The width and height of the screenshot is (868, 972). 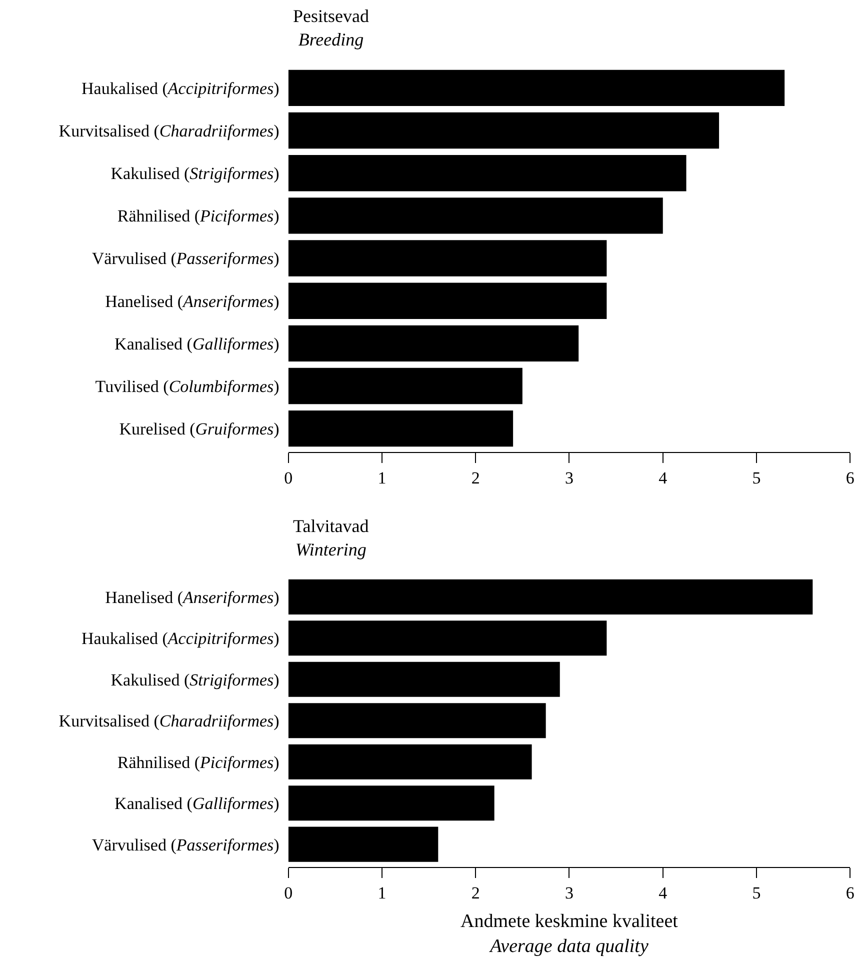 What do you see at coordinates (330, 549) in the screenshot?
I see `chart-subtitle: Wintering` at bounding box center [330, 549].